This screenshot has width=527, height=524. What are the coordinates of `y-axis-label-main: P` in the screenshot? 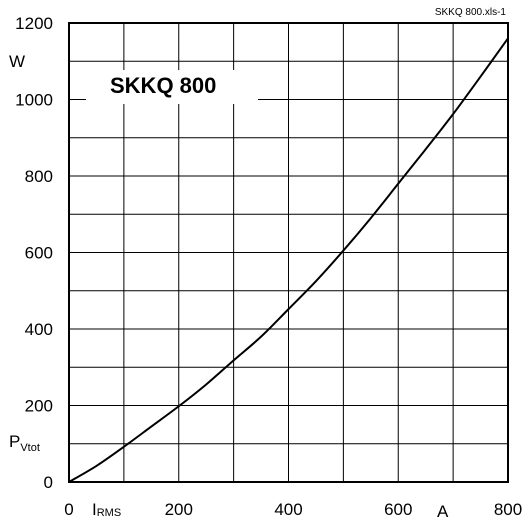 It's located at (14, 441).